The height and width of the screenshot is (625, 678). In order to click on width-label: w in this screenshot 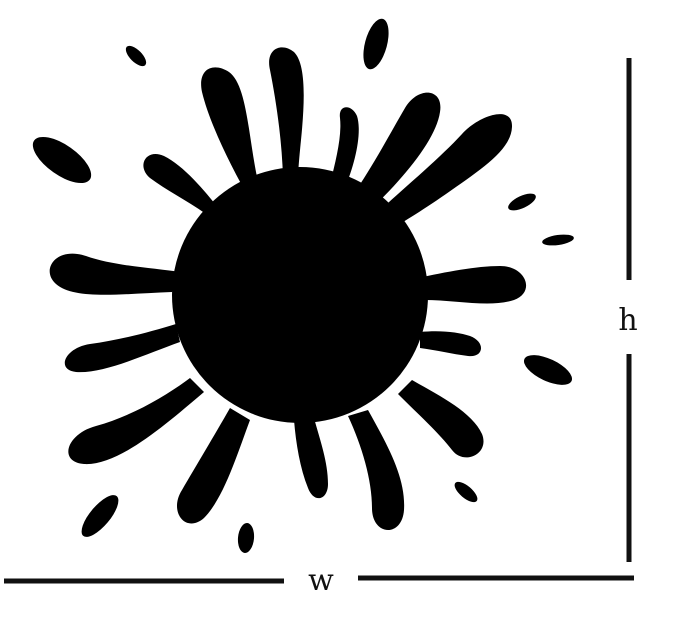, I will do `click(321, 580)`.